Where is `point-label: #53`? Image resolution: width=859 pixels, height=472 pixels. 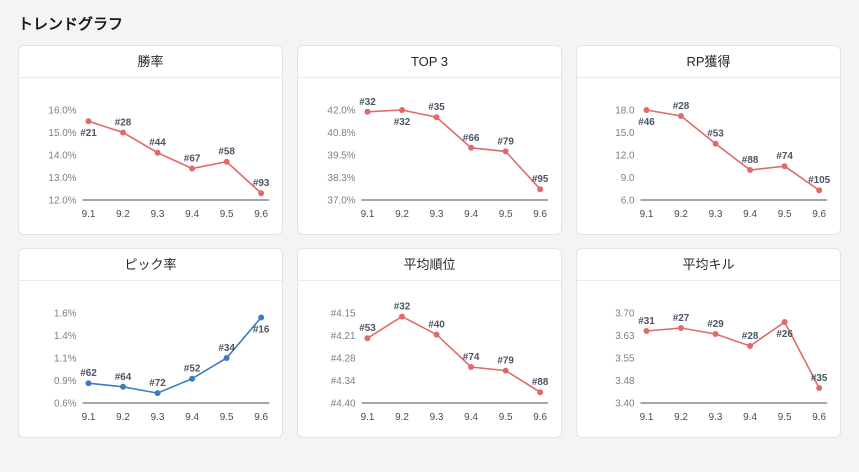
point-label: #53 is located at coordinates (367, 328).